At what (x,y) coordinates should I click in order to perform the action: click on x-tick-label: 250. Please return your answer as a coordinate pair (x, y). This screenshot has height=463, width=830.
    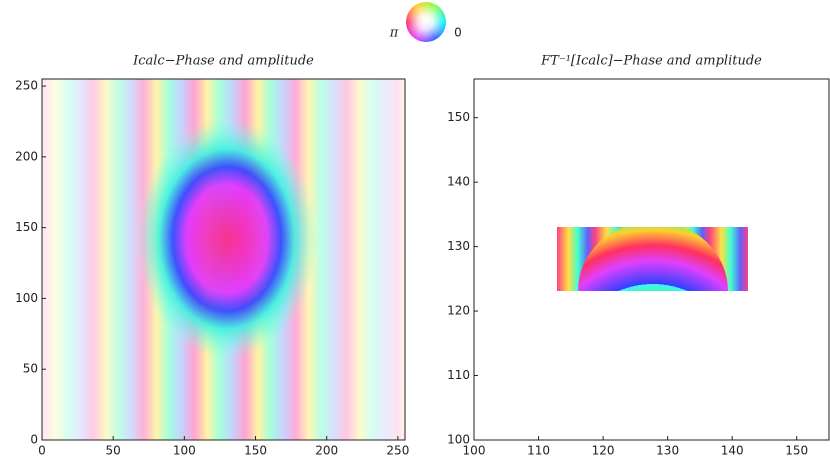
    Looking at the image, I should click on (397, 451).